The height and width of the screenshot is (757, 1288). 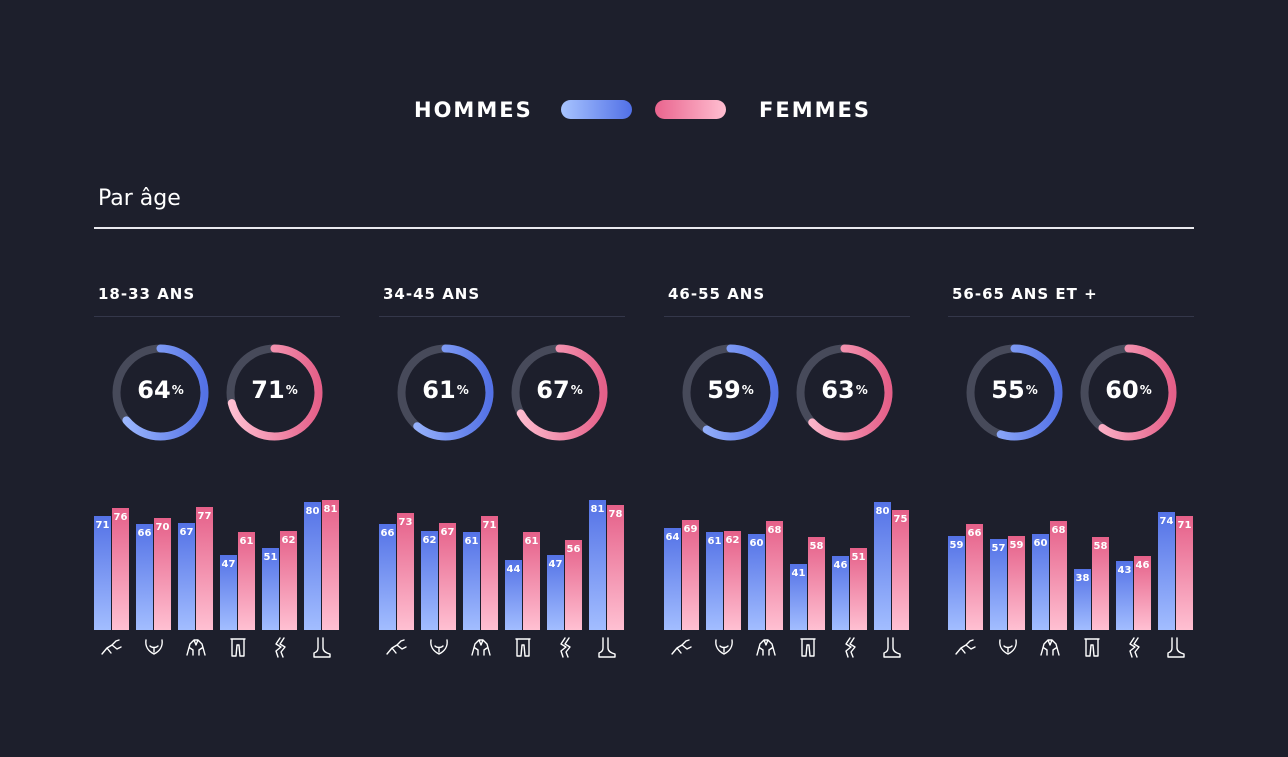 I want to click on chest-icon-glyph, so click(x=154, y=647).